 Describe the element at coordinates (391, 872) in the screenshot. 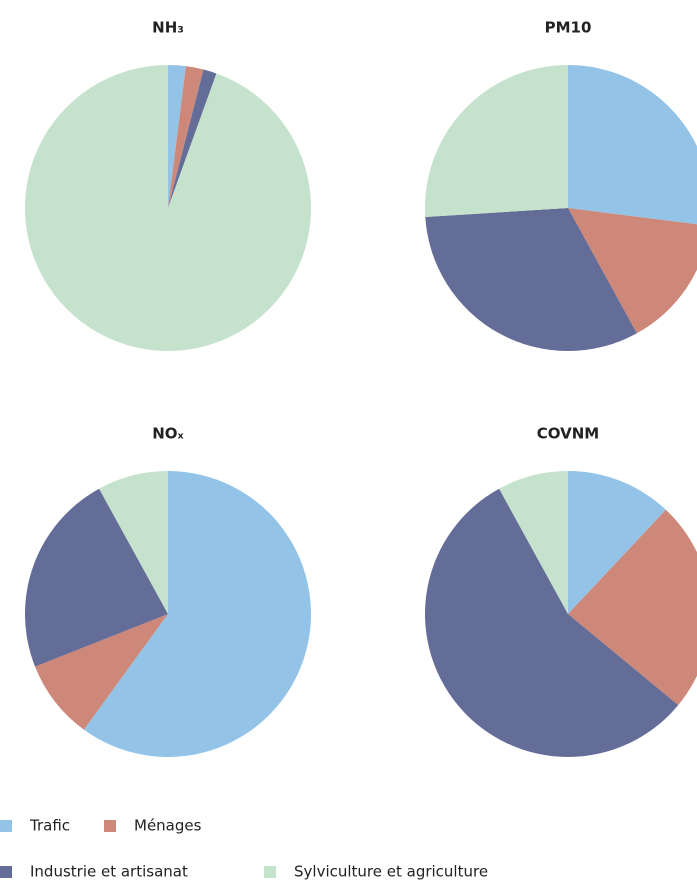

I see `legend-label: Sylviculture et agriculture` at that location.